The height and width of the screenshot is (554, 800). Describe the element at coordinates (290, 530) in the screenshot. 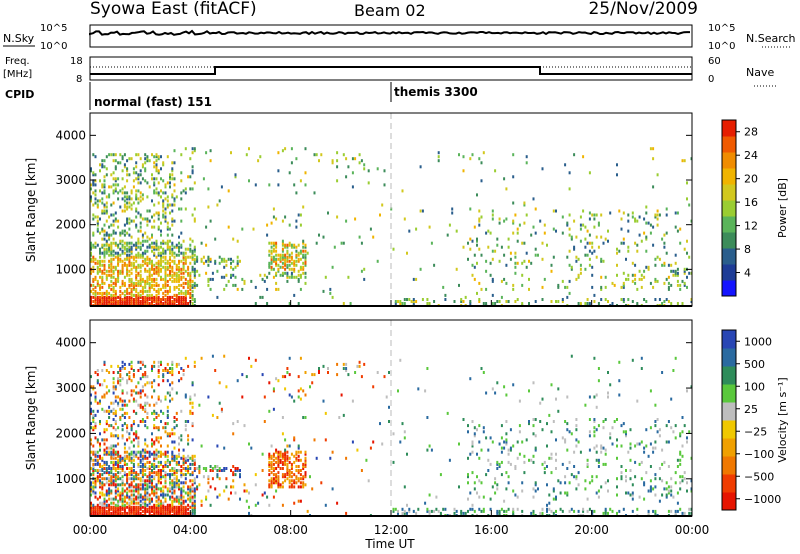

I see `xtick-label: 08:00` at that location.